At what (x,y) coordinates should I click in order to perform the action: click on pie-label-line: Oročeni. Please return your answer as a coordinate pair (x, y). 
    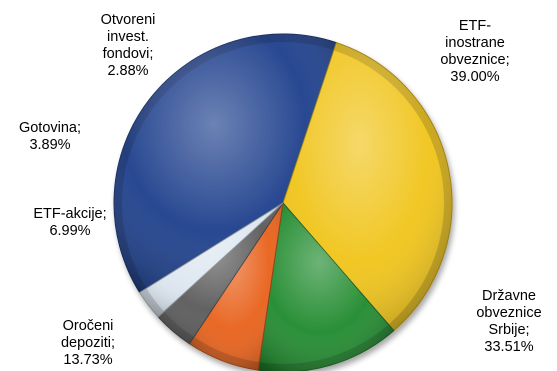
    Looking at the image, I should click on (88, 326).